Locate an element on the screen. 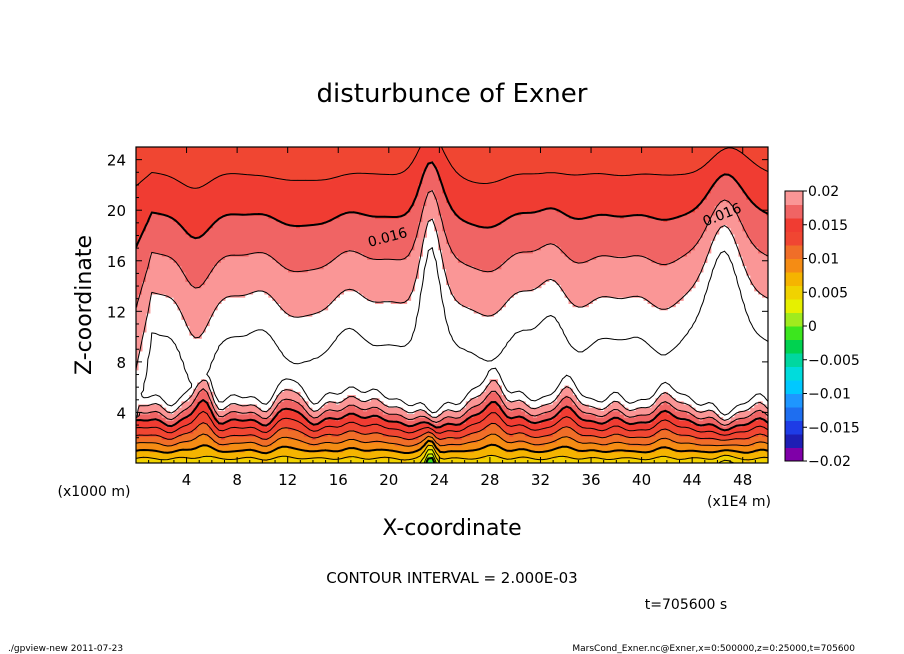 The height and width of the screenshot is (654, 904). contour-line is located at coordinates (452, 440).